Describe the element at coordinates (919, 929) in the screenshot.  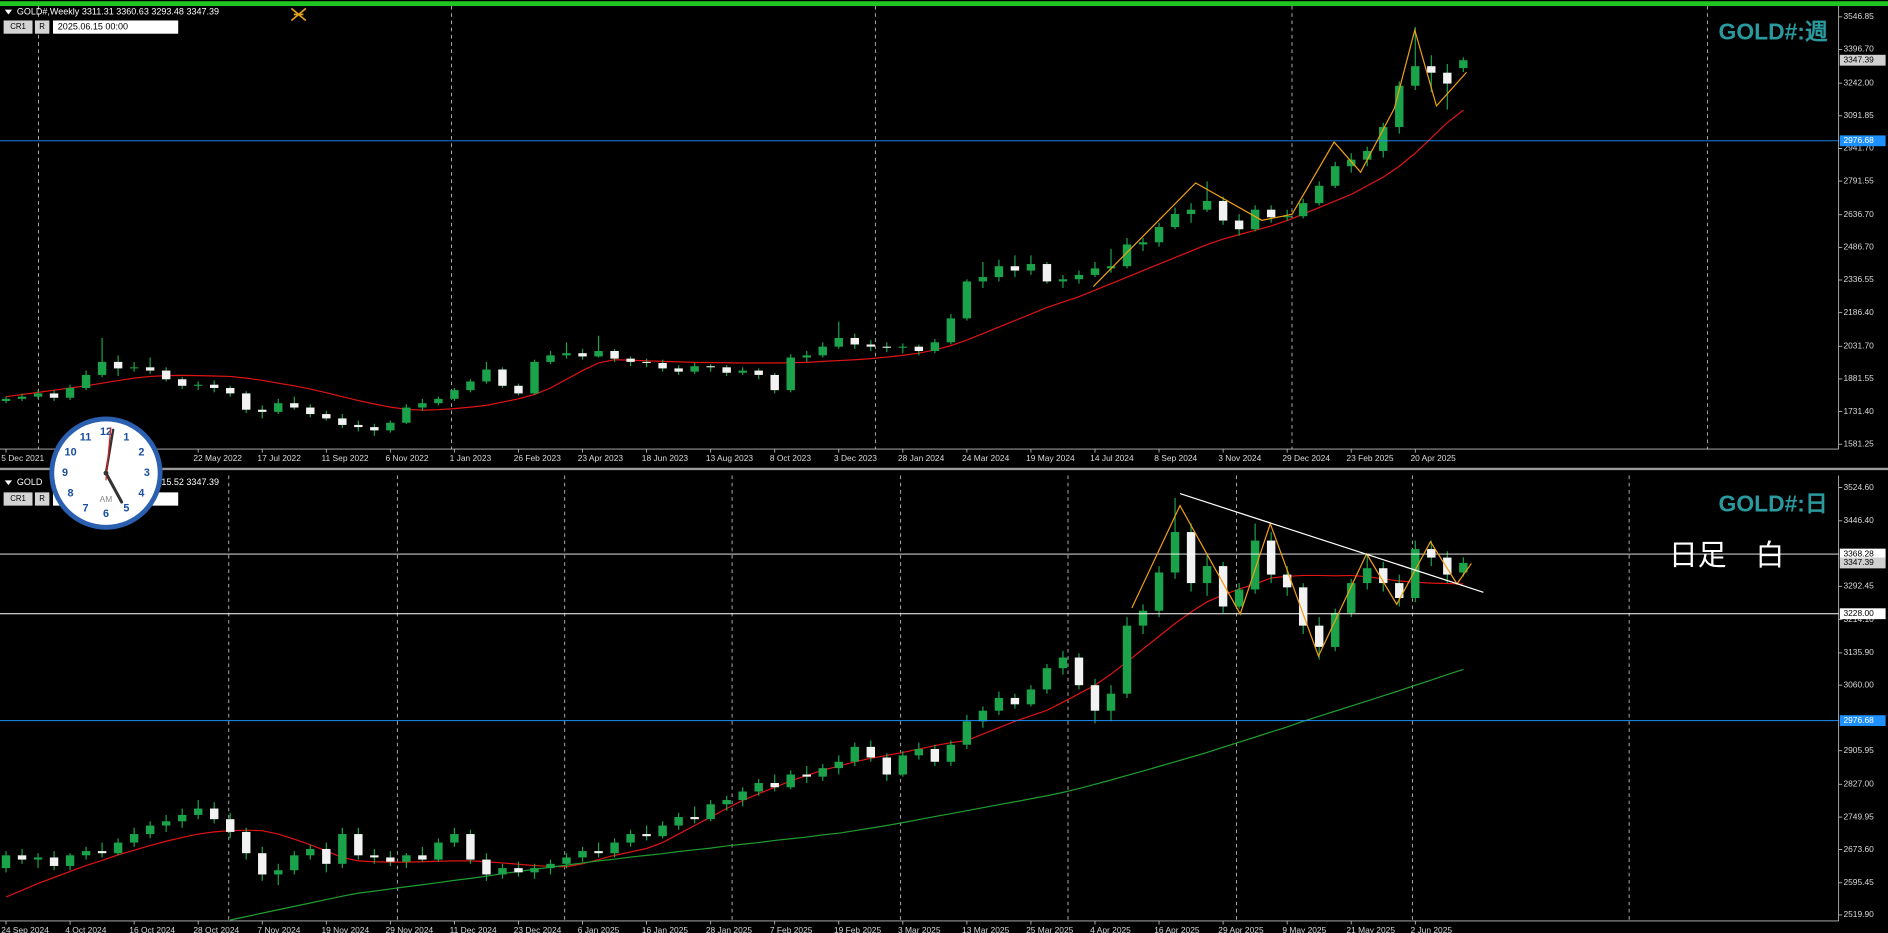
I see `x-tick-label: 3 Mar 2025` at that location.